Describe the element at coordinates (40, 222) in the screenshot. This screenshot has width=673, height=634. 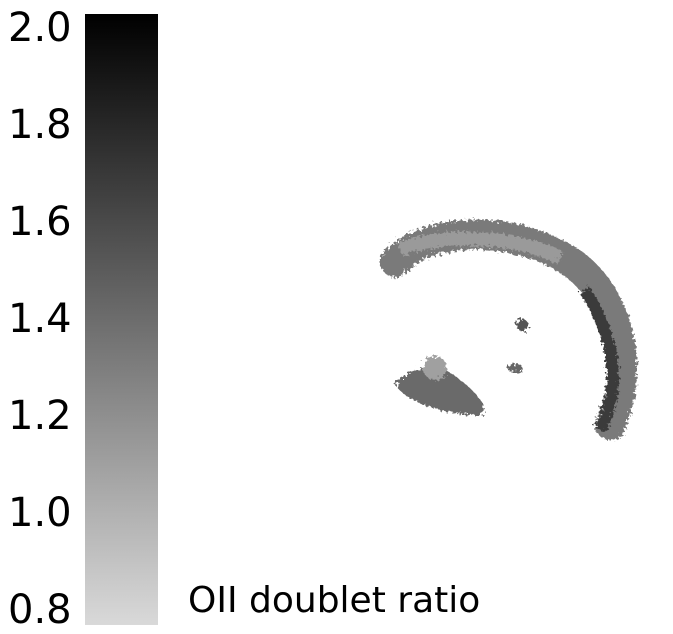
I see `y-tick-label: 1.6` at that location.